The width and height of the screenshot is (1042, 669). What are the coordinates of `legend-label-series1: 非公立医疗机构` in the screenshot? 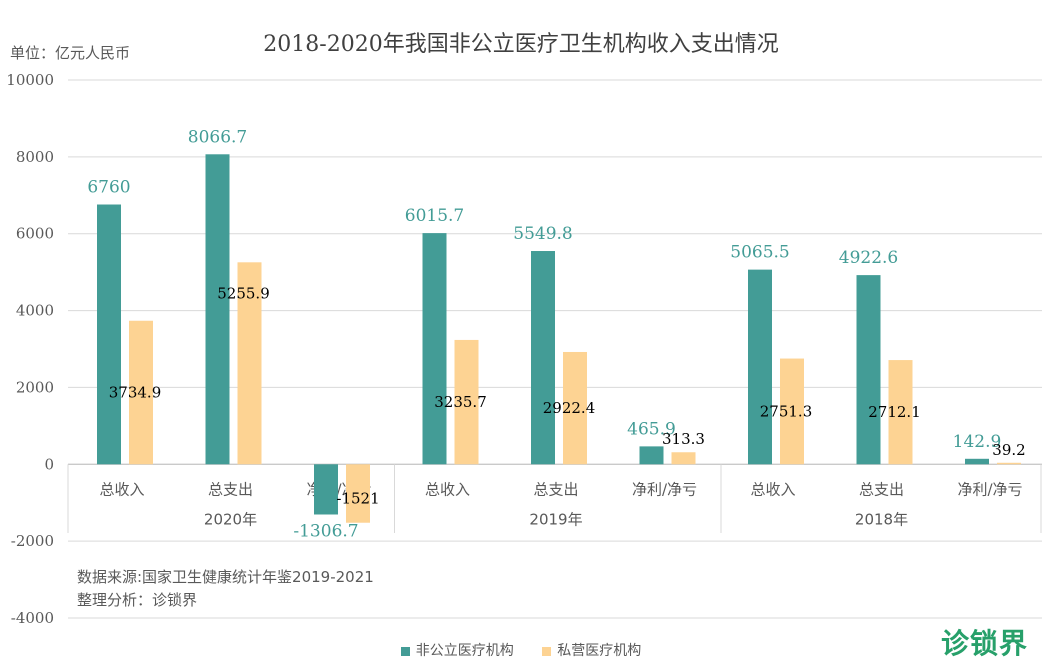 It's located at (464, 651).